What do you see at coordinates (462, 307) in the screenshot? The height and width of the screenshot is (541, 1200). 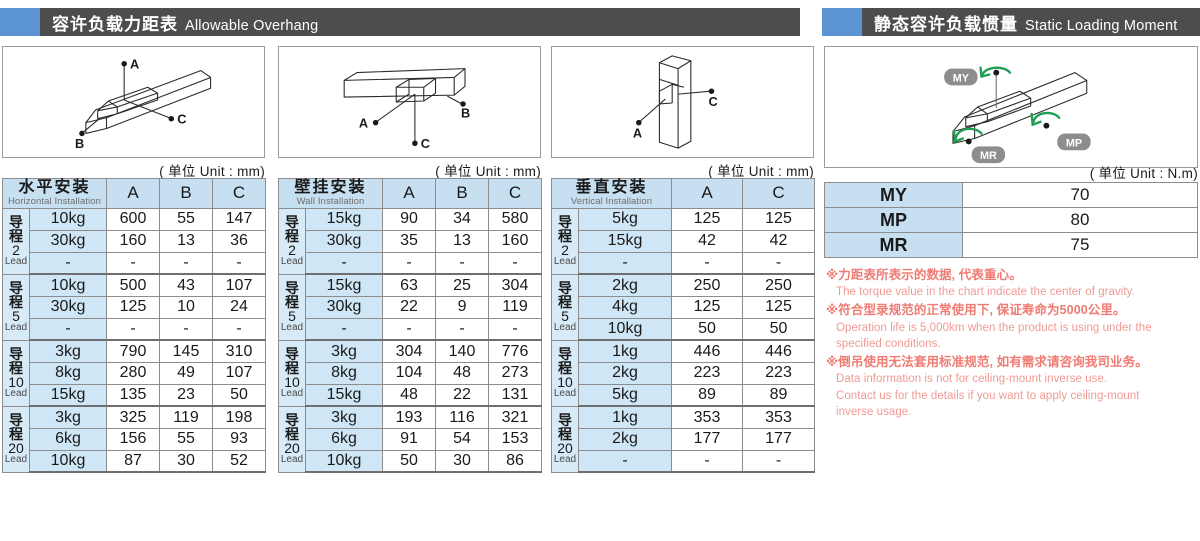 I see `value-cell-b: 9` at bounding box center [462, 307].